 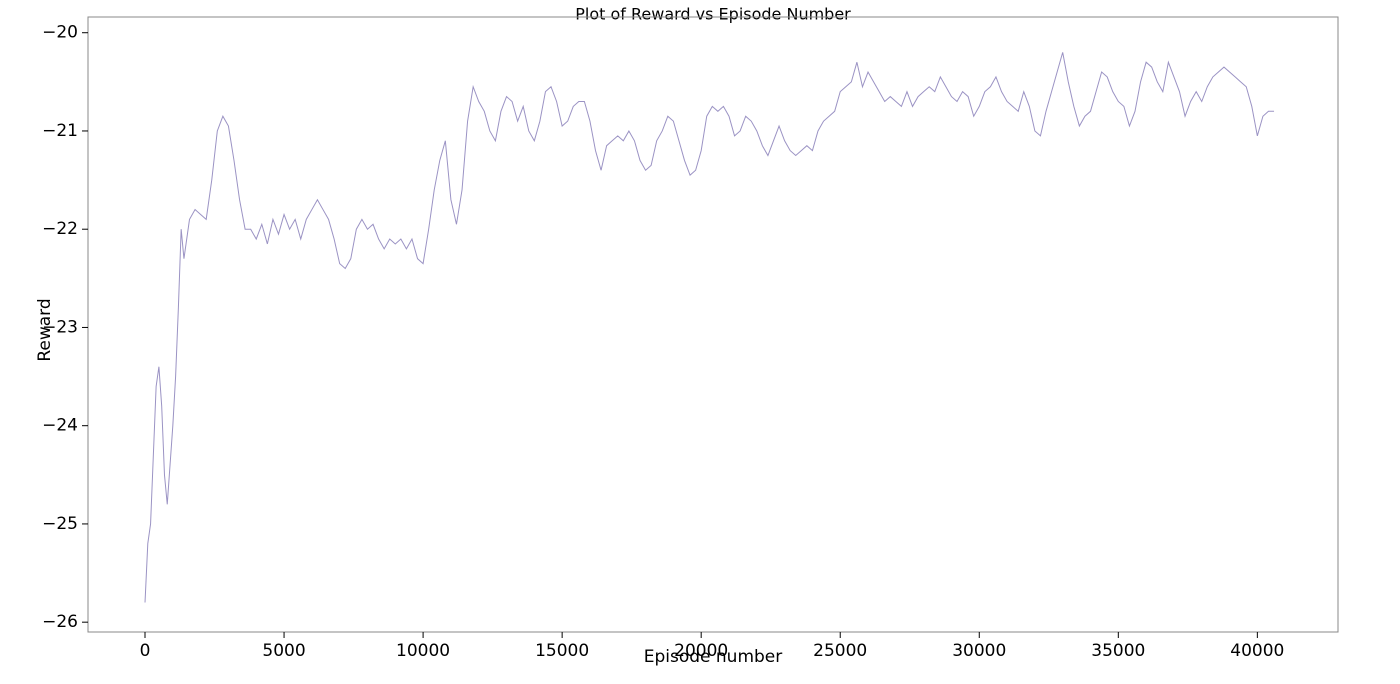 I want to click on x-tick-label: 0, so click(x=145, y=651).